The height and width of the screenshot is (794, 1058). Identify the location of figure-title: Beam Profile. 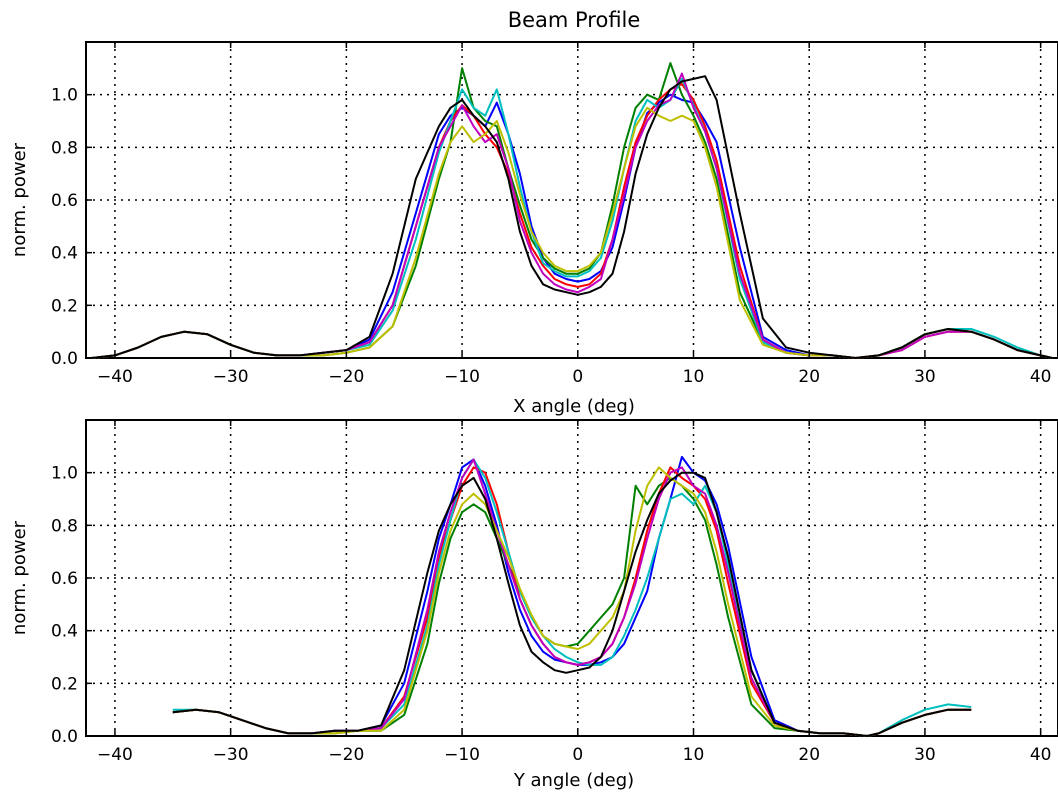
(574, 20).